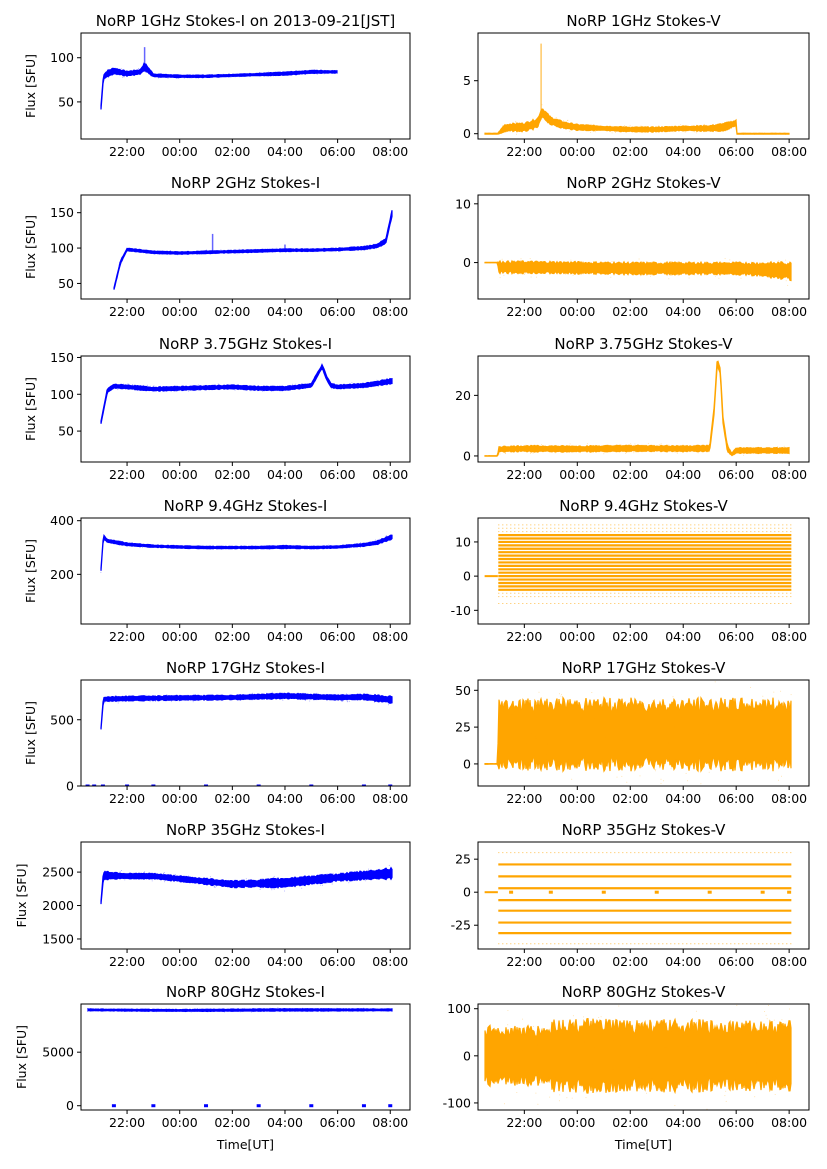  I want to click on y-tick-label: 0, so click(467, 1055).